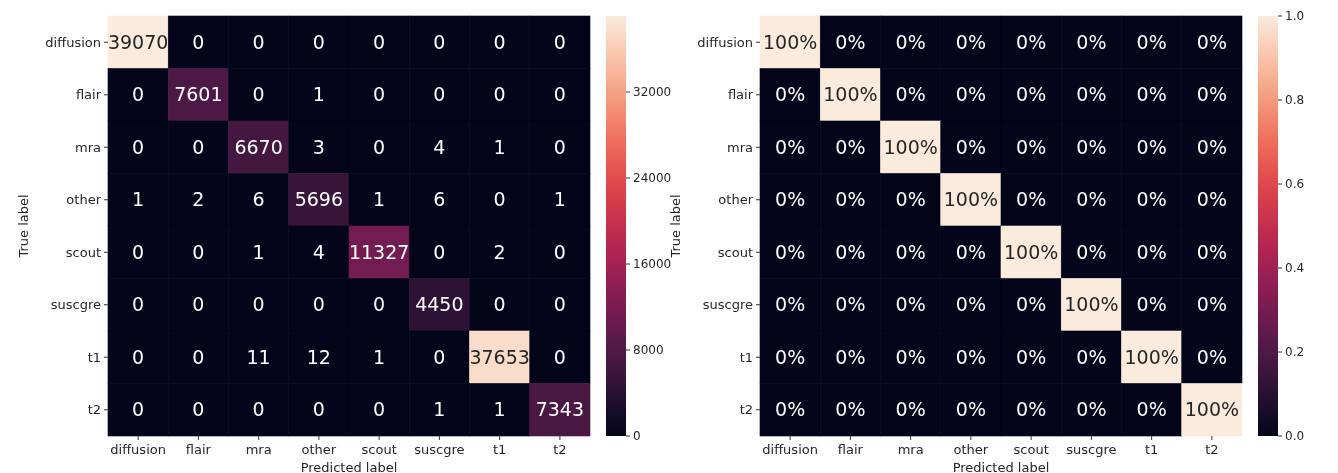 The width and height of the screenshot is (1338, 473). Describe the element at coordinates (1295, 184) in the screenshot. I see `color-bar-label: 0.6` at that location.